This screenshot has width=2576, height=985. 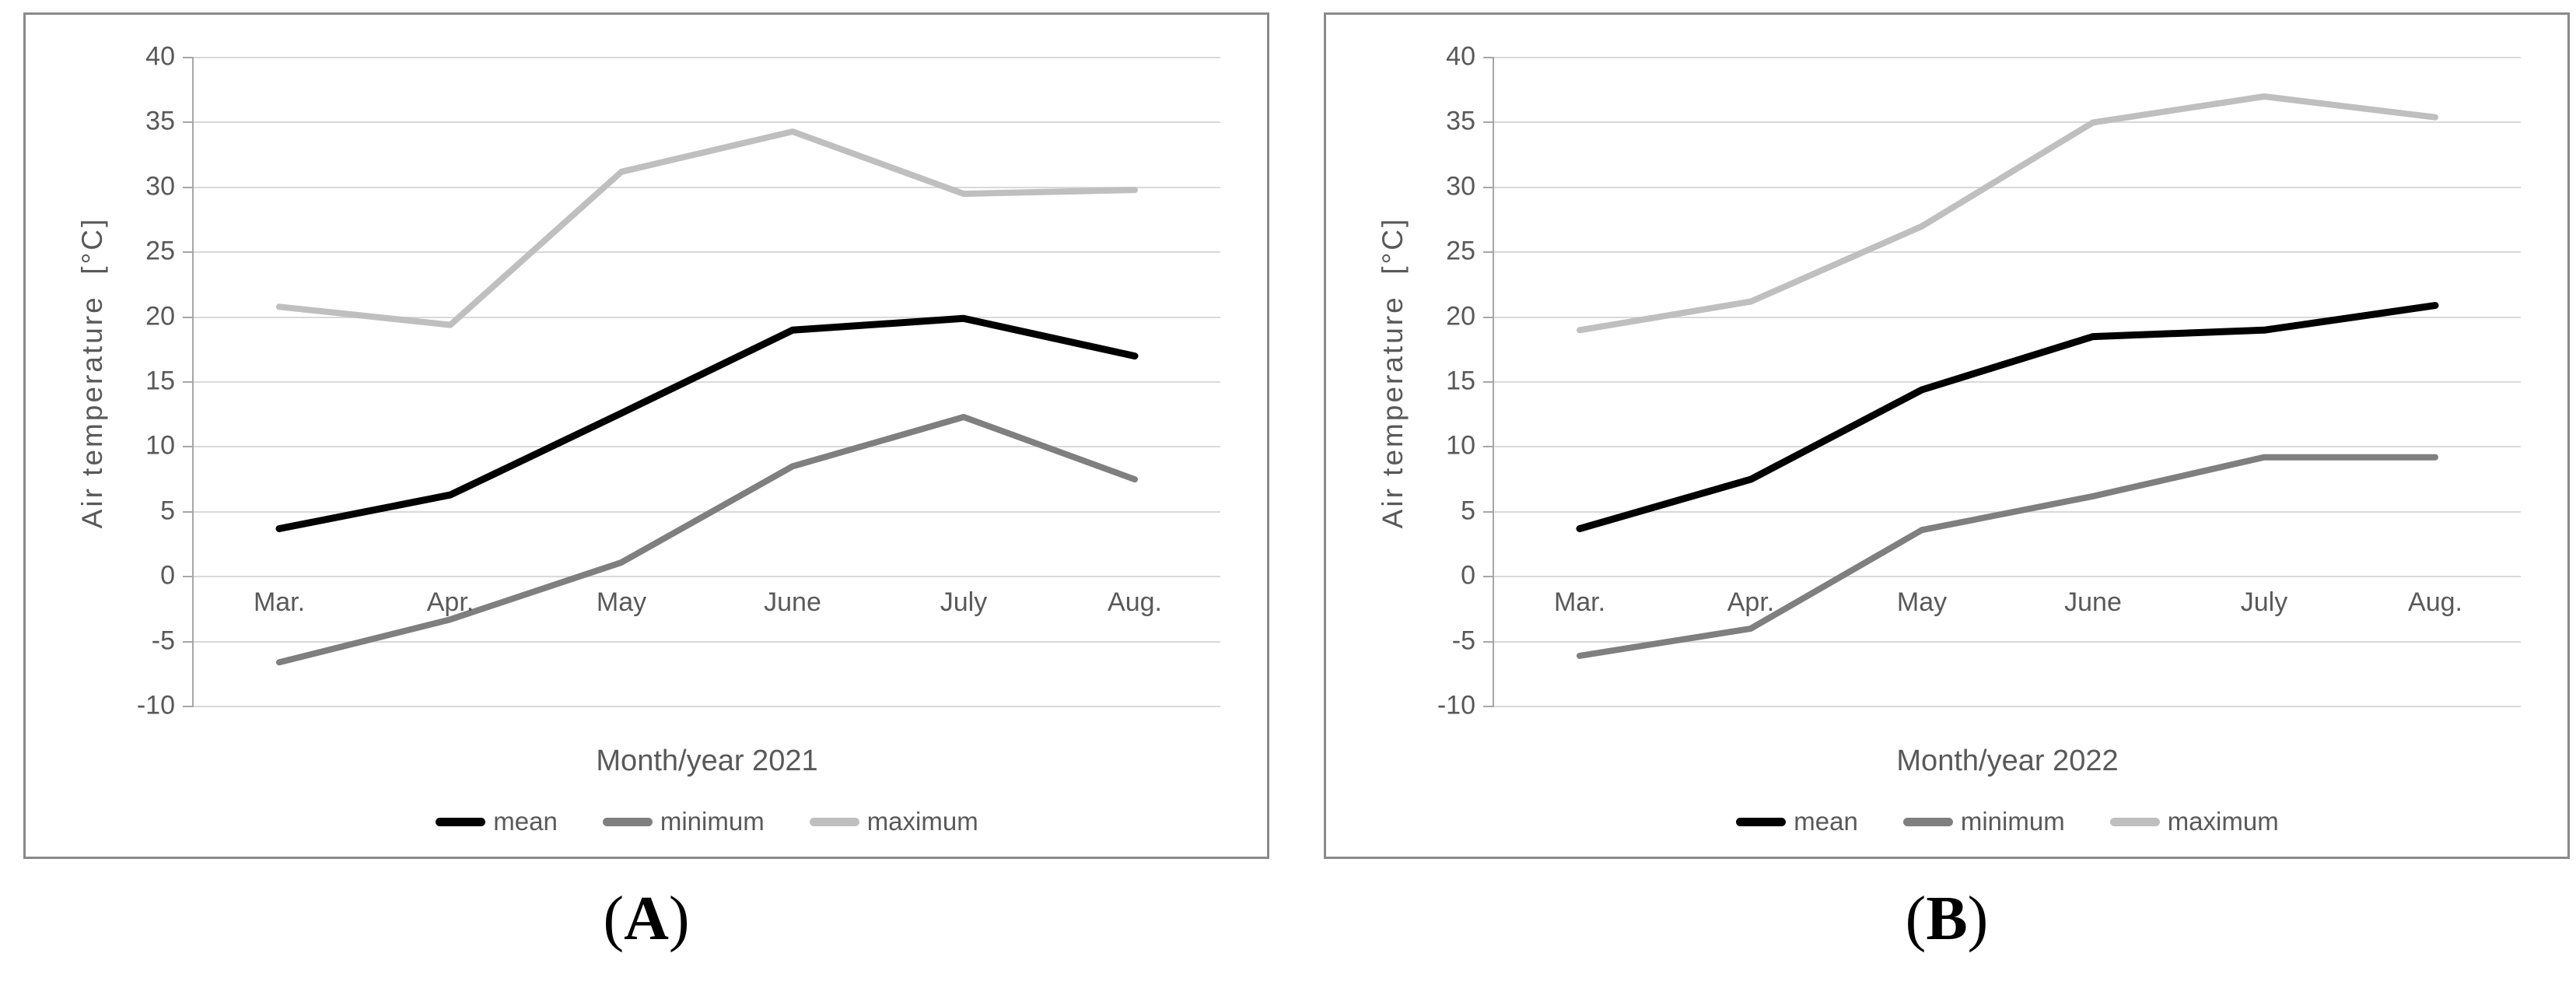 I want to click on caption-letter: A, so click(x=647, y=919).